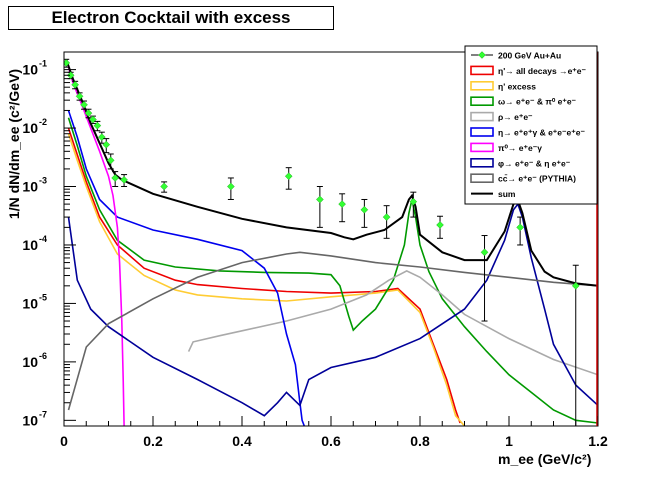 The image size is (664, 477). I want to click on x-tick-label: 1.2, so click(598, 441).